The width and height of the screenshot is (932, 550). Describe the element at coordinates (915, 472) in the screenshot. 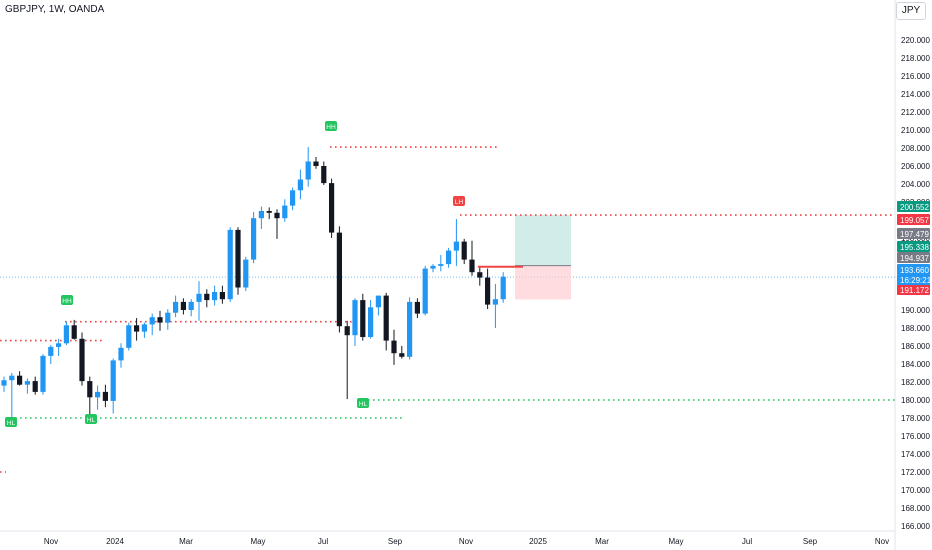

I see `y-tick-label: 172.000` at that location.